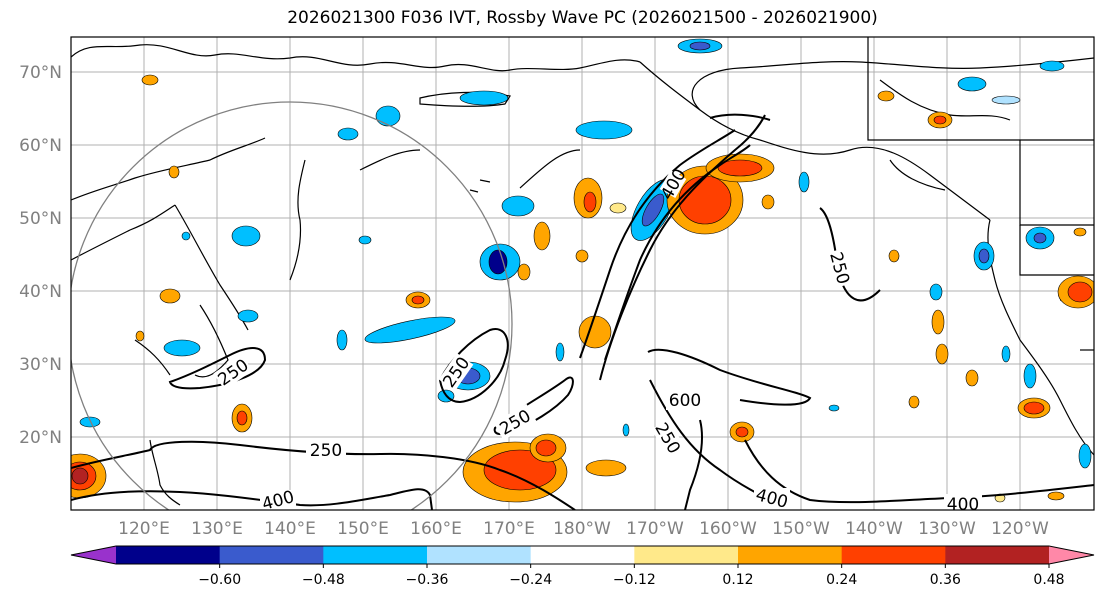 This screenshot has width=1105, height=604. What do you see at coordinates (841, 580) in the screenshot?
I see `colorbar-tick-label: 0.24` at bounding box center [841, 580].